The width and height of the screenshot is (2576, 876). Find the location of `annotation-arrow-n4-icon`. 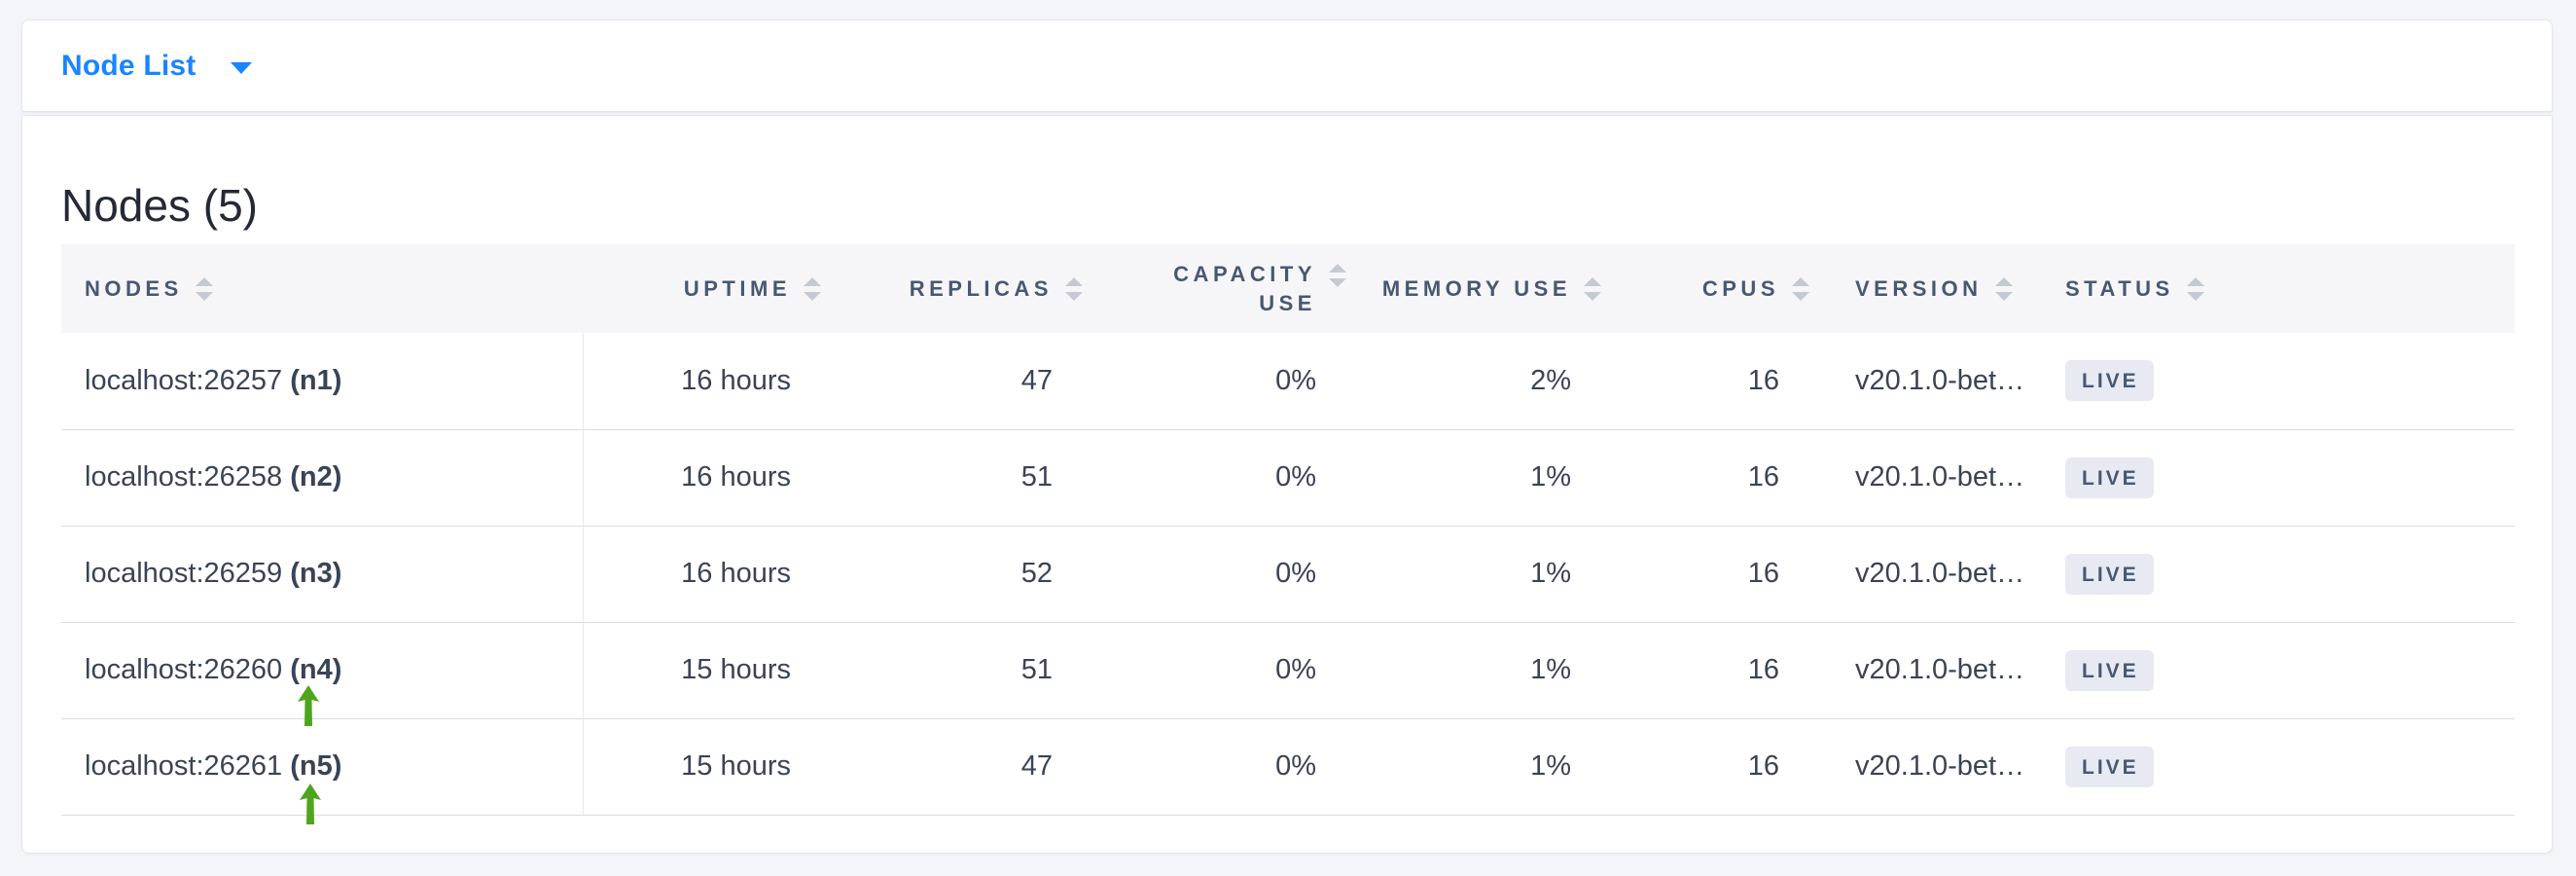

annotation-arrow-n4-icon is located at coordinates (308, 706).